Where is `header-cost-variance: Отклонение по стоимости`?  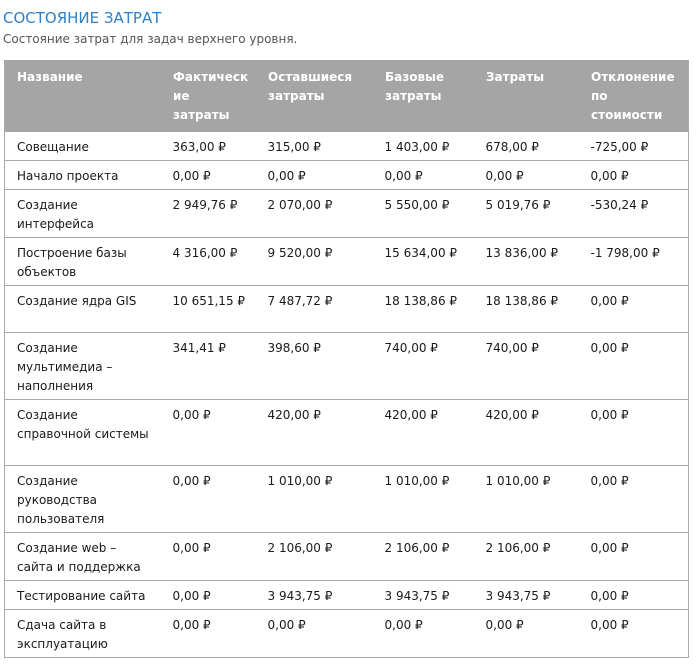 header-cost-variance: Отклонение по стоимости is located at coordinates (633, 96).